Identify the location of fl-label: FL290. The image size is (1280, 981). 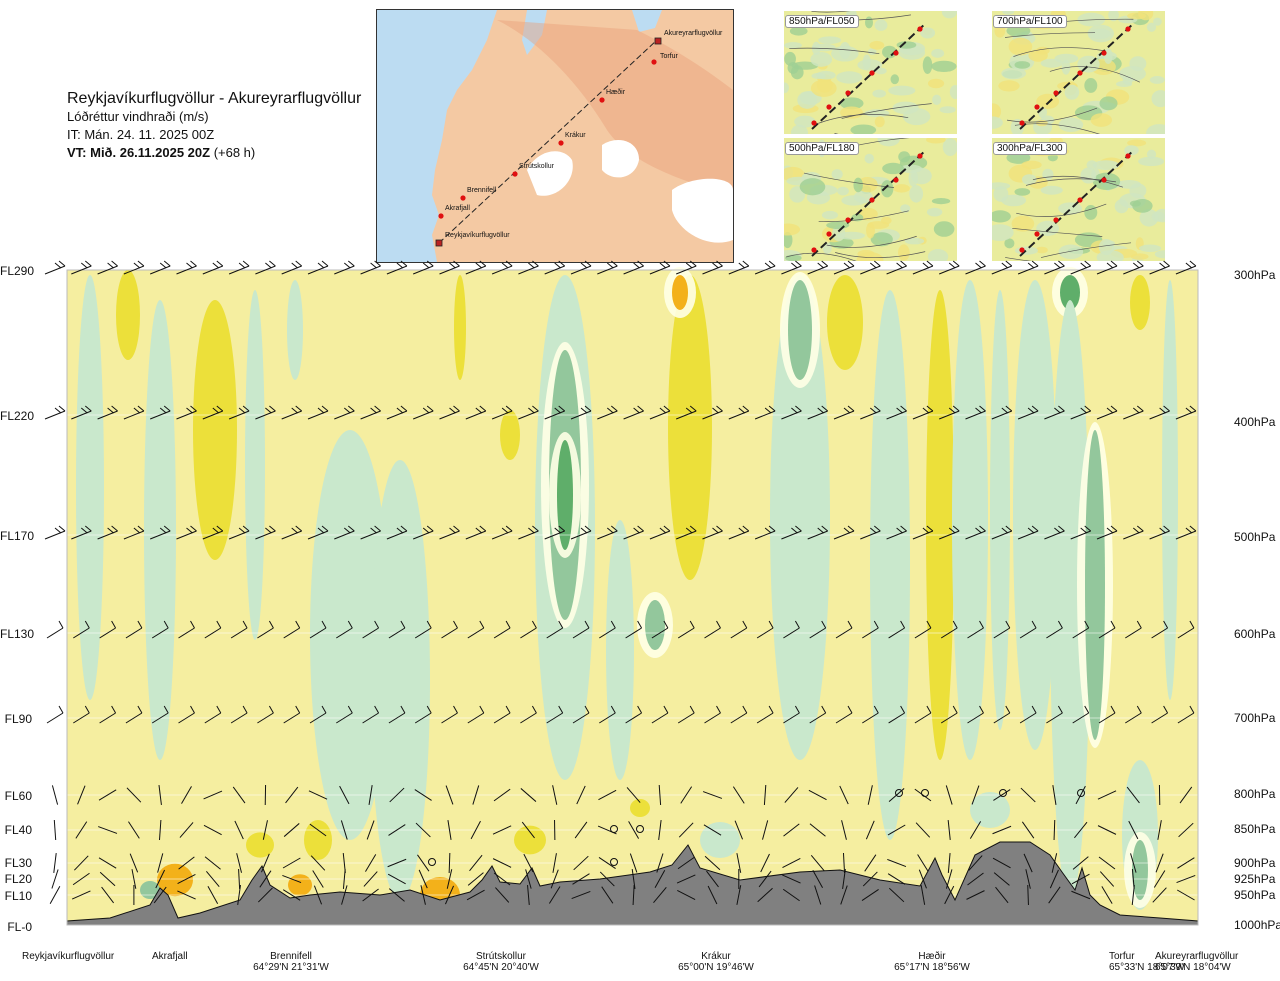
(17, 271).